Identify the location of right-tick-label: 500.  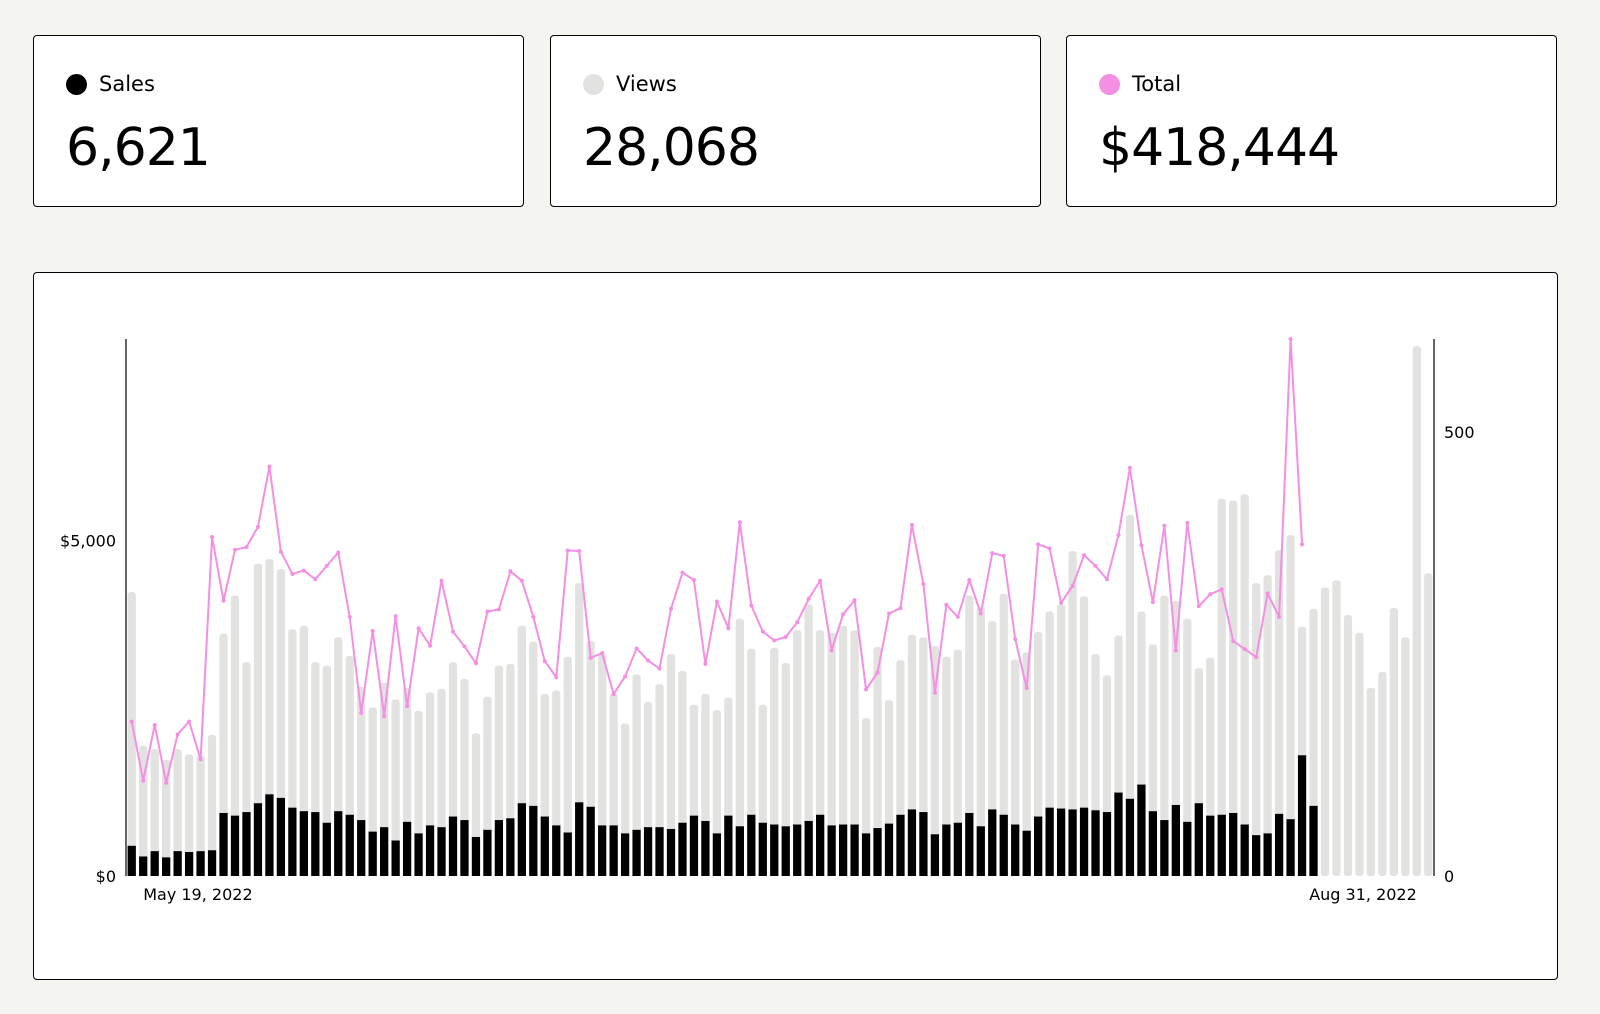
(1459, 432).